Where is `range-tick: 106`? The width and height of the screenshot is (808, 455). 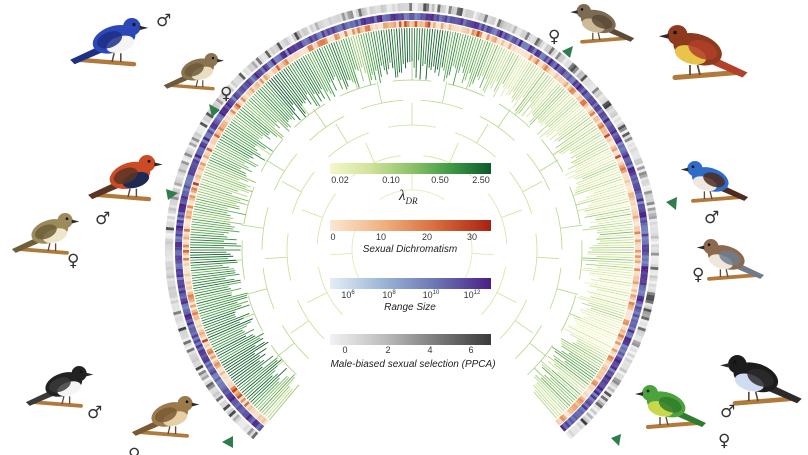 range-tick: 106 is located at coordinates (348, 295).